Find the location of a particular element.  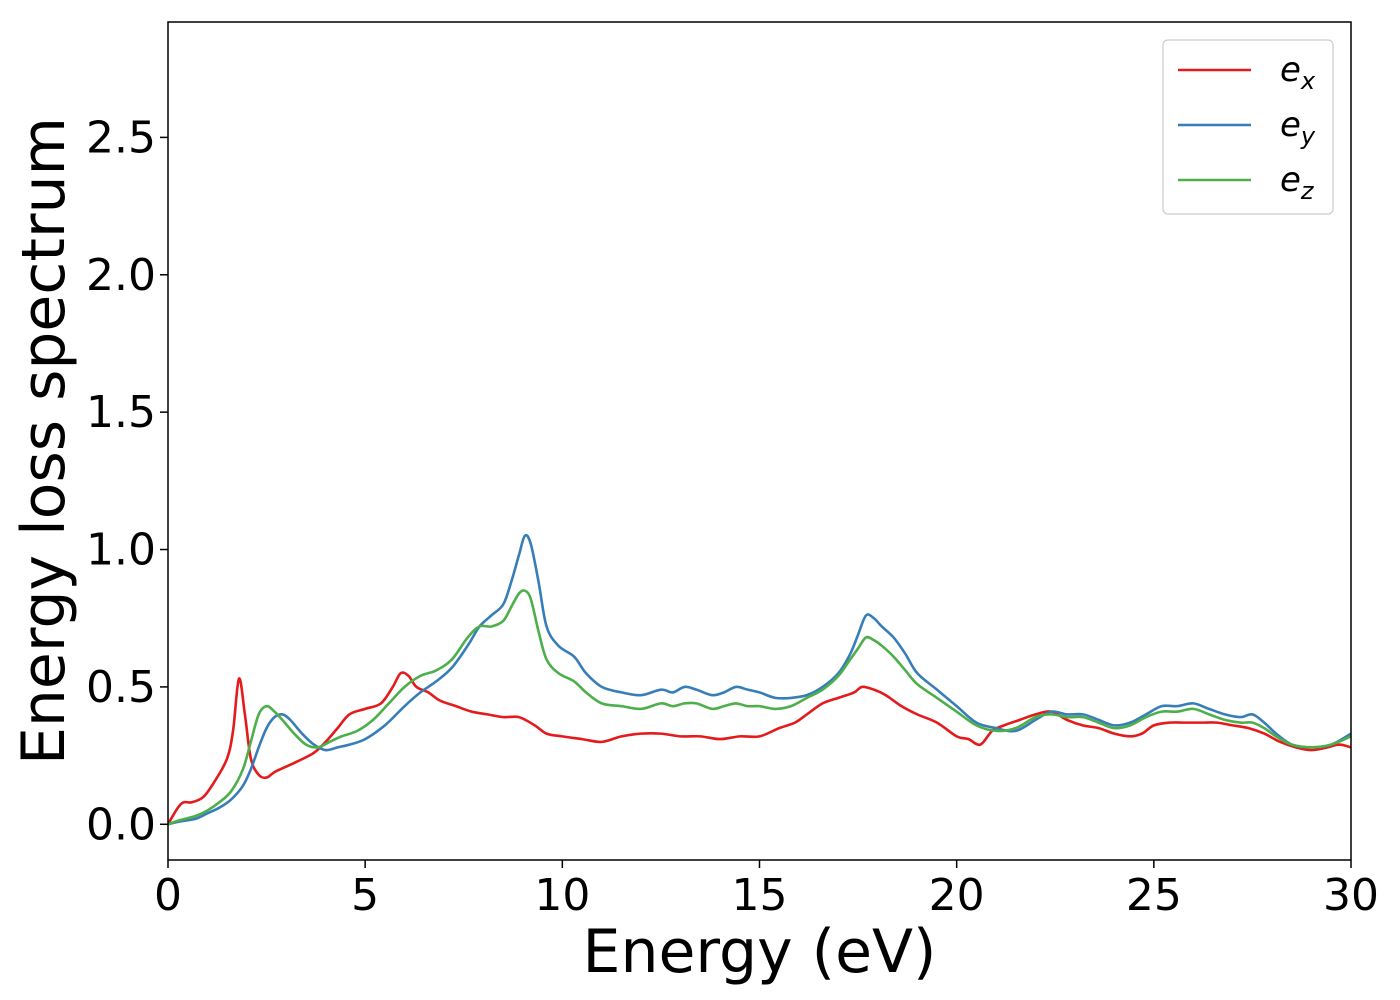

x-tick-label: 0 is located at coordinates (168, 895).